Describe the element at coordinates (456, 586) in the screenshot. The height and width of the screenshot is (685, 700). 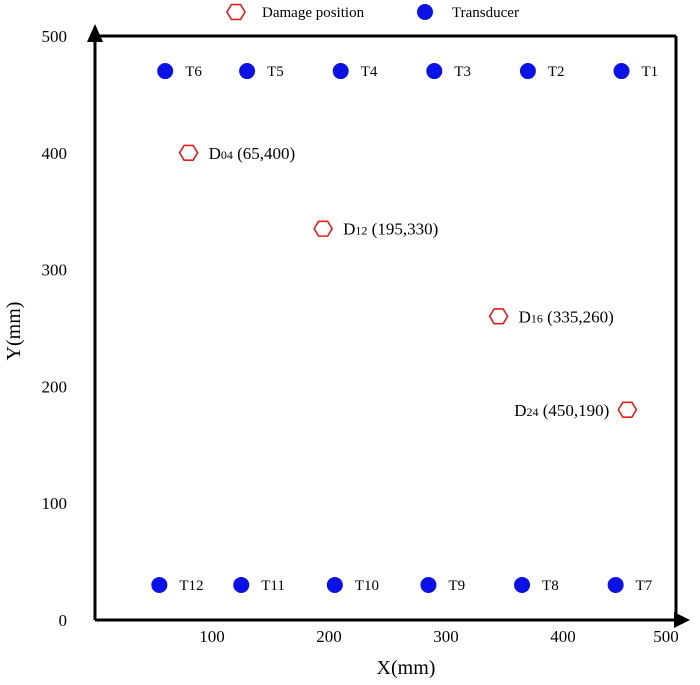
I see `transducer-label: T9` at that location.